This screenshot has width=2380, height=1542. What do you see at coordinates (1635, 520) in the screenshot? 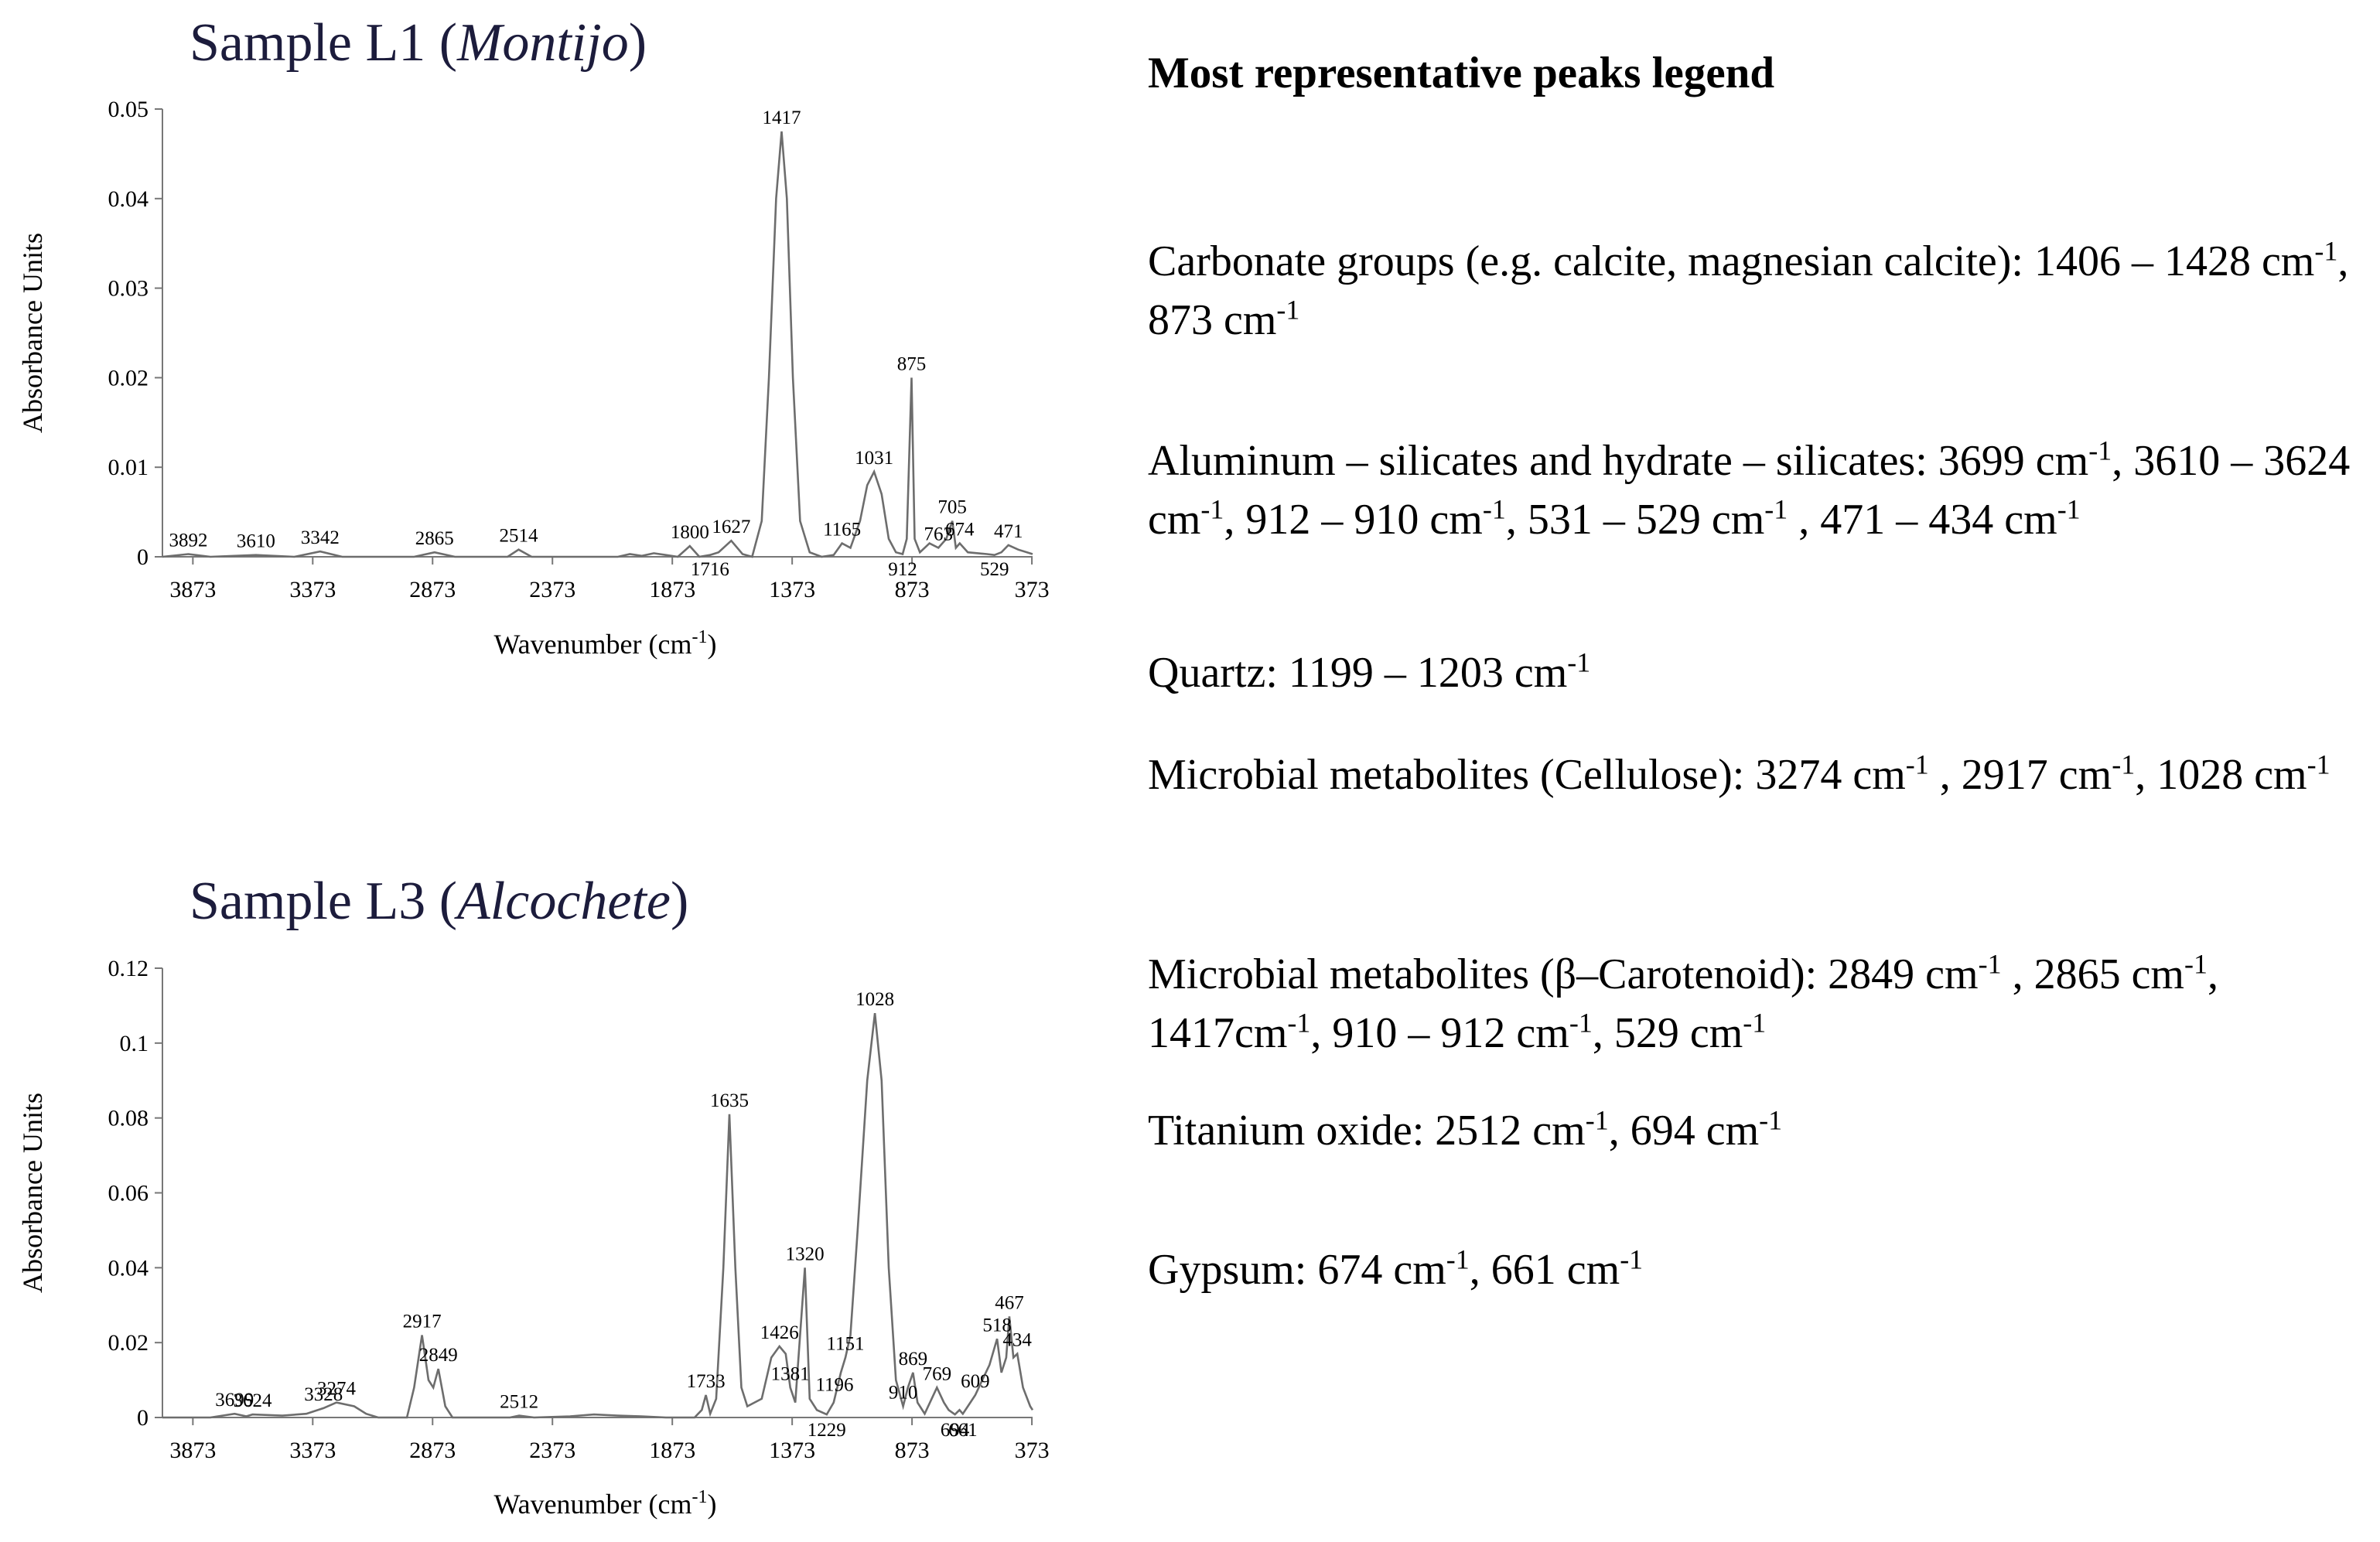
I see `legend-text: , 531 – 529 cm` at bounding box center [1635, 520].